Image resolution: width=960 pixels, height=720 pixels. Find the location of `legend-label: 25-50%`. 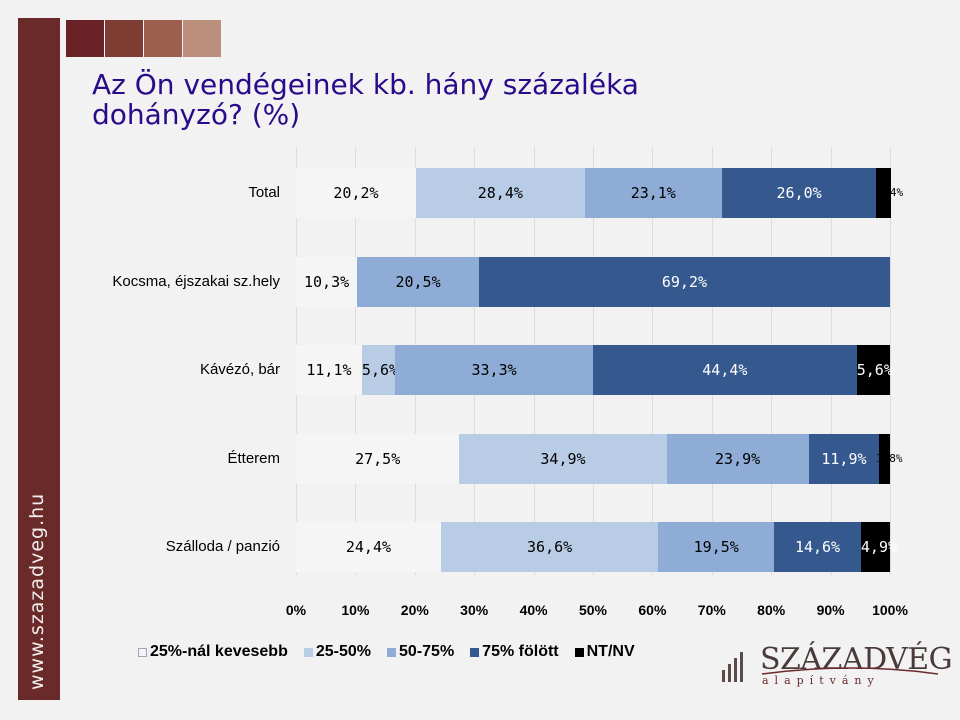

legend-label: 25-50% is located at coordinates (343, 651).